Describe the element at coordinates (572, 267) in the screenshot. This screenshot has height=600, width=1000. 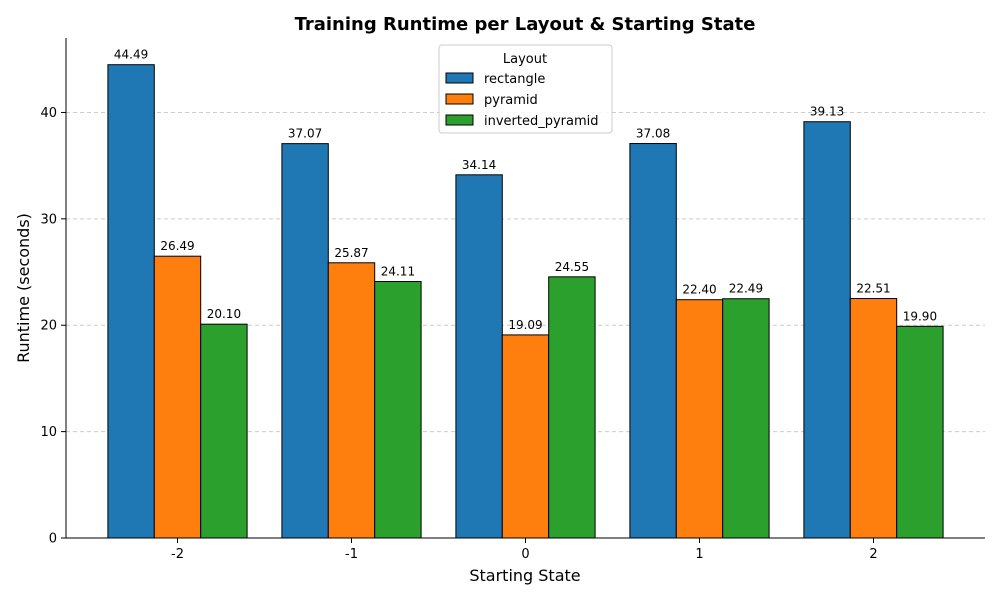
I see `data-label: 24.55` at that location.